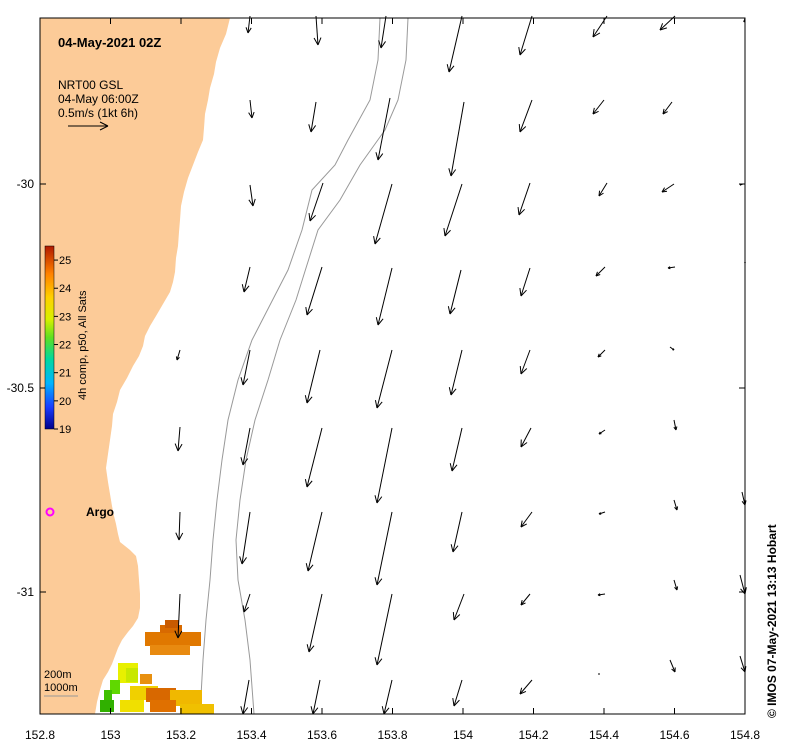 The image size is (789, 755). I want to click on colorbar-tick-label: 22, so click(65, 346).